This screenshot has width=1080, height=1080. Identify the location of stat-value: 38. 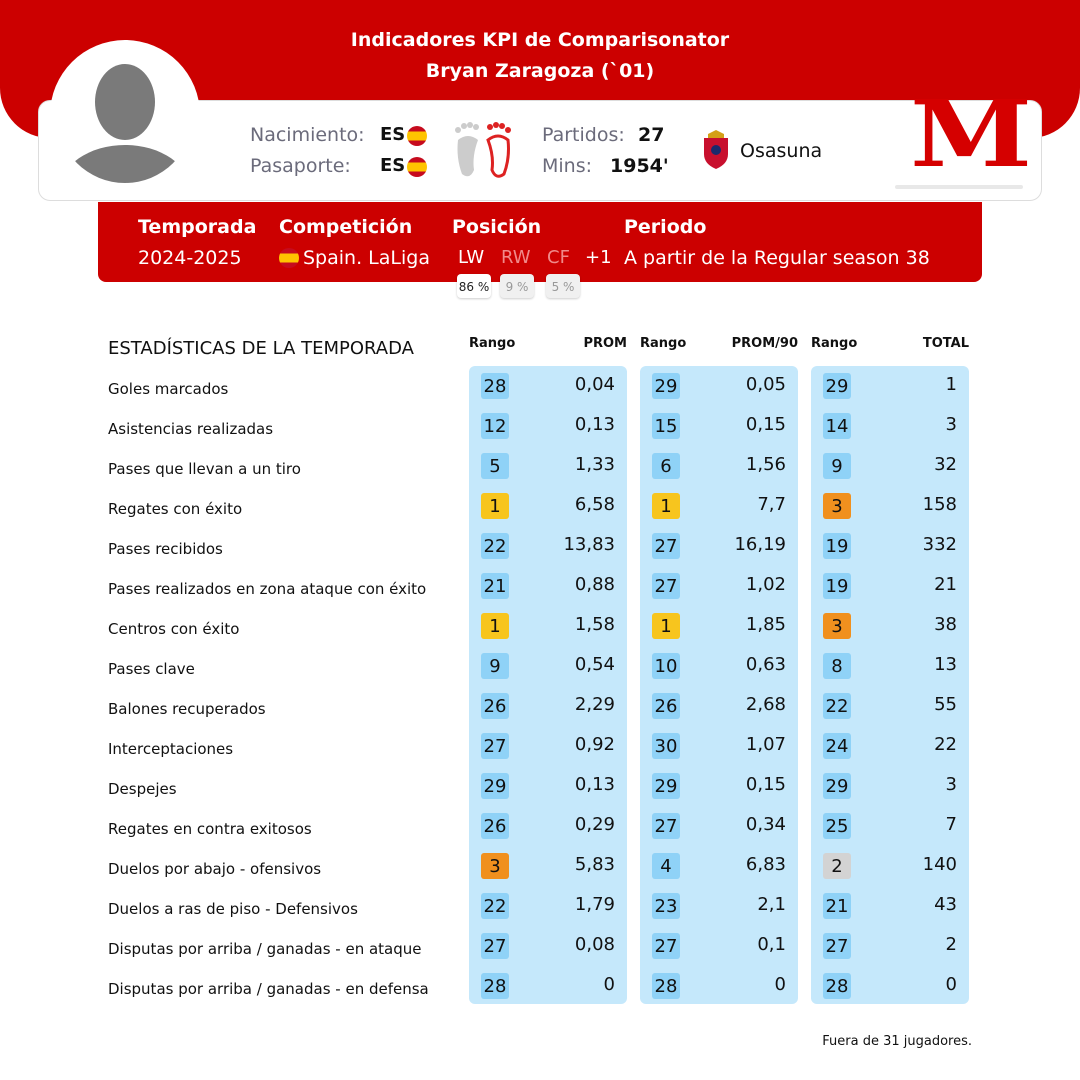
(945, 624).